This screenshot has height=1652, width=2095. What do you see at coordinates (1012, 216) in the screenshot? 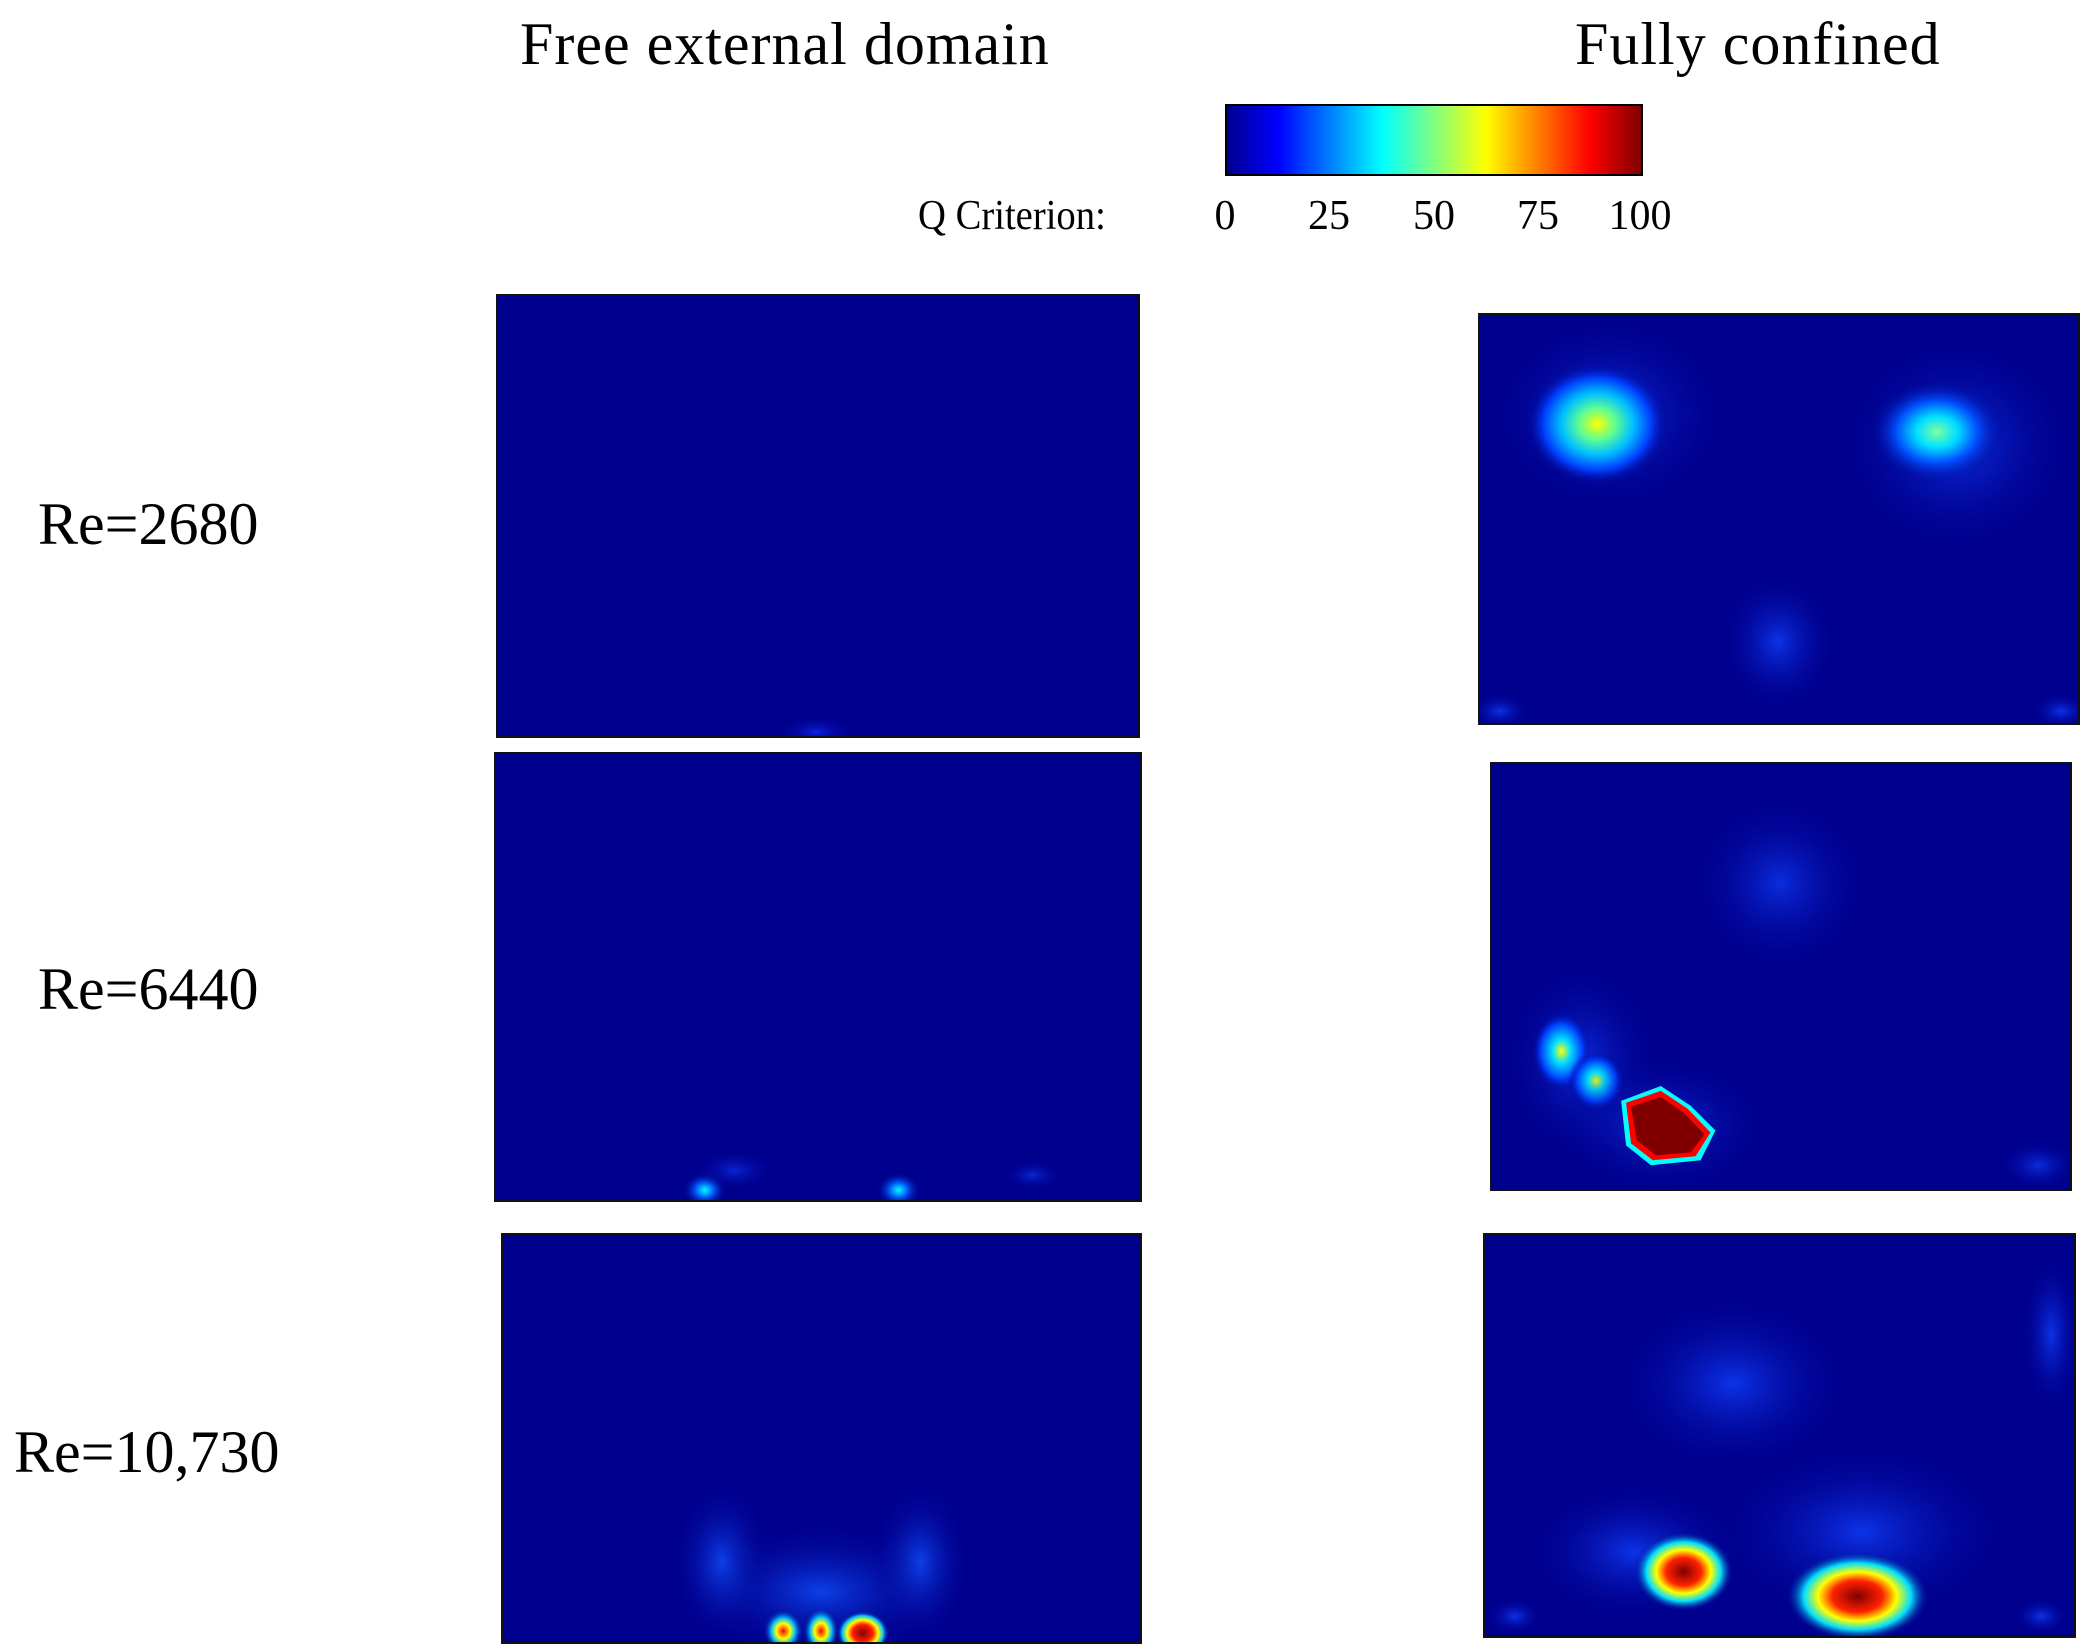
I see `colorbar-label: Q Criterion:` at bounding box center [1012, 216].